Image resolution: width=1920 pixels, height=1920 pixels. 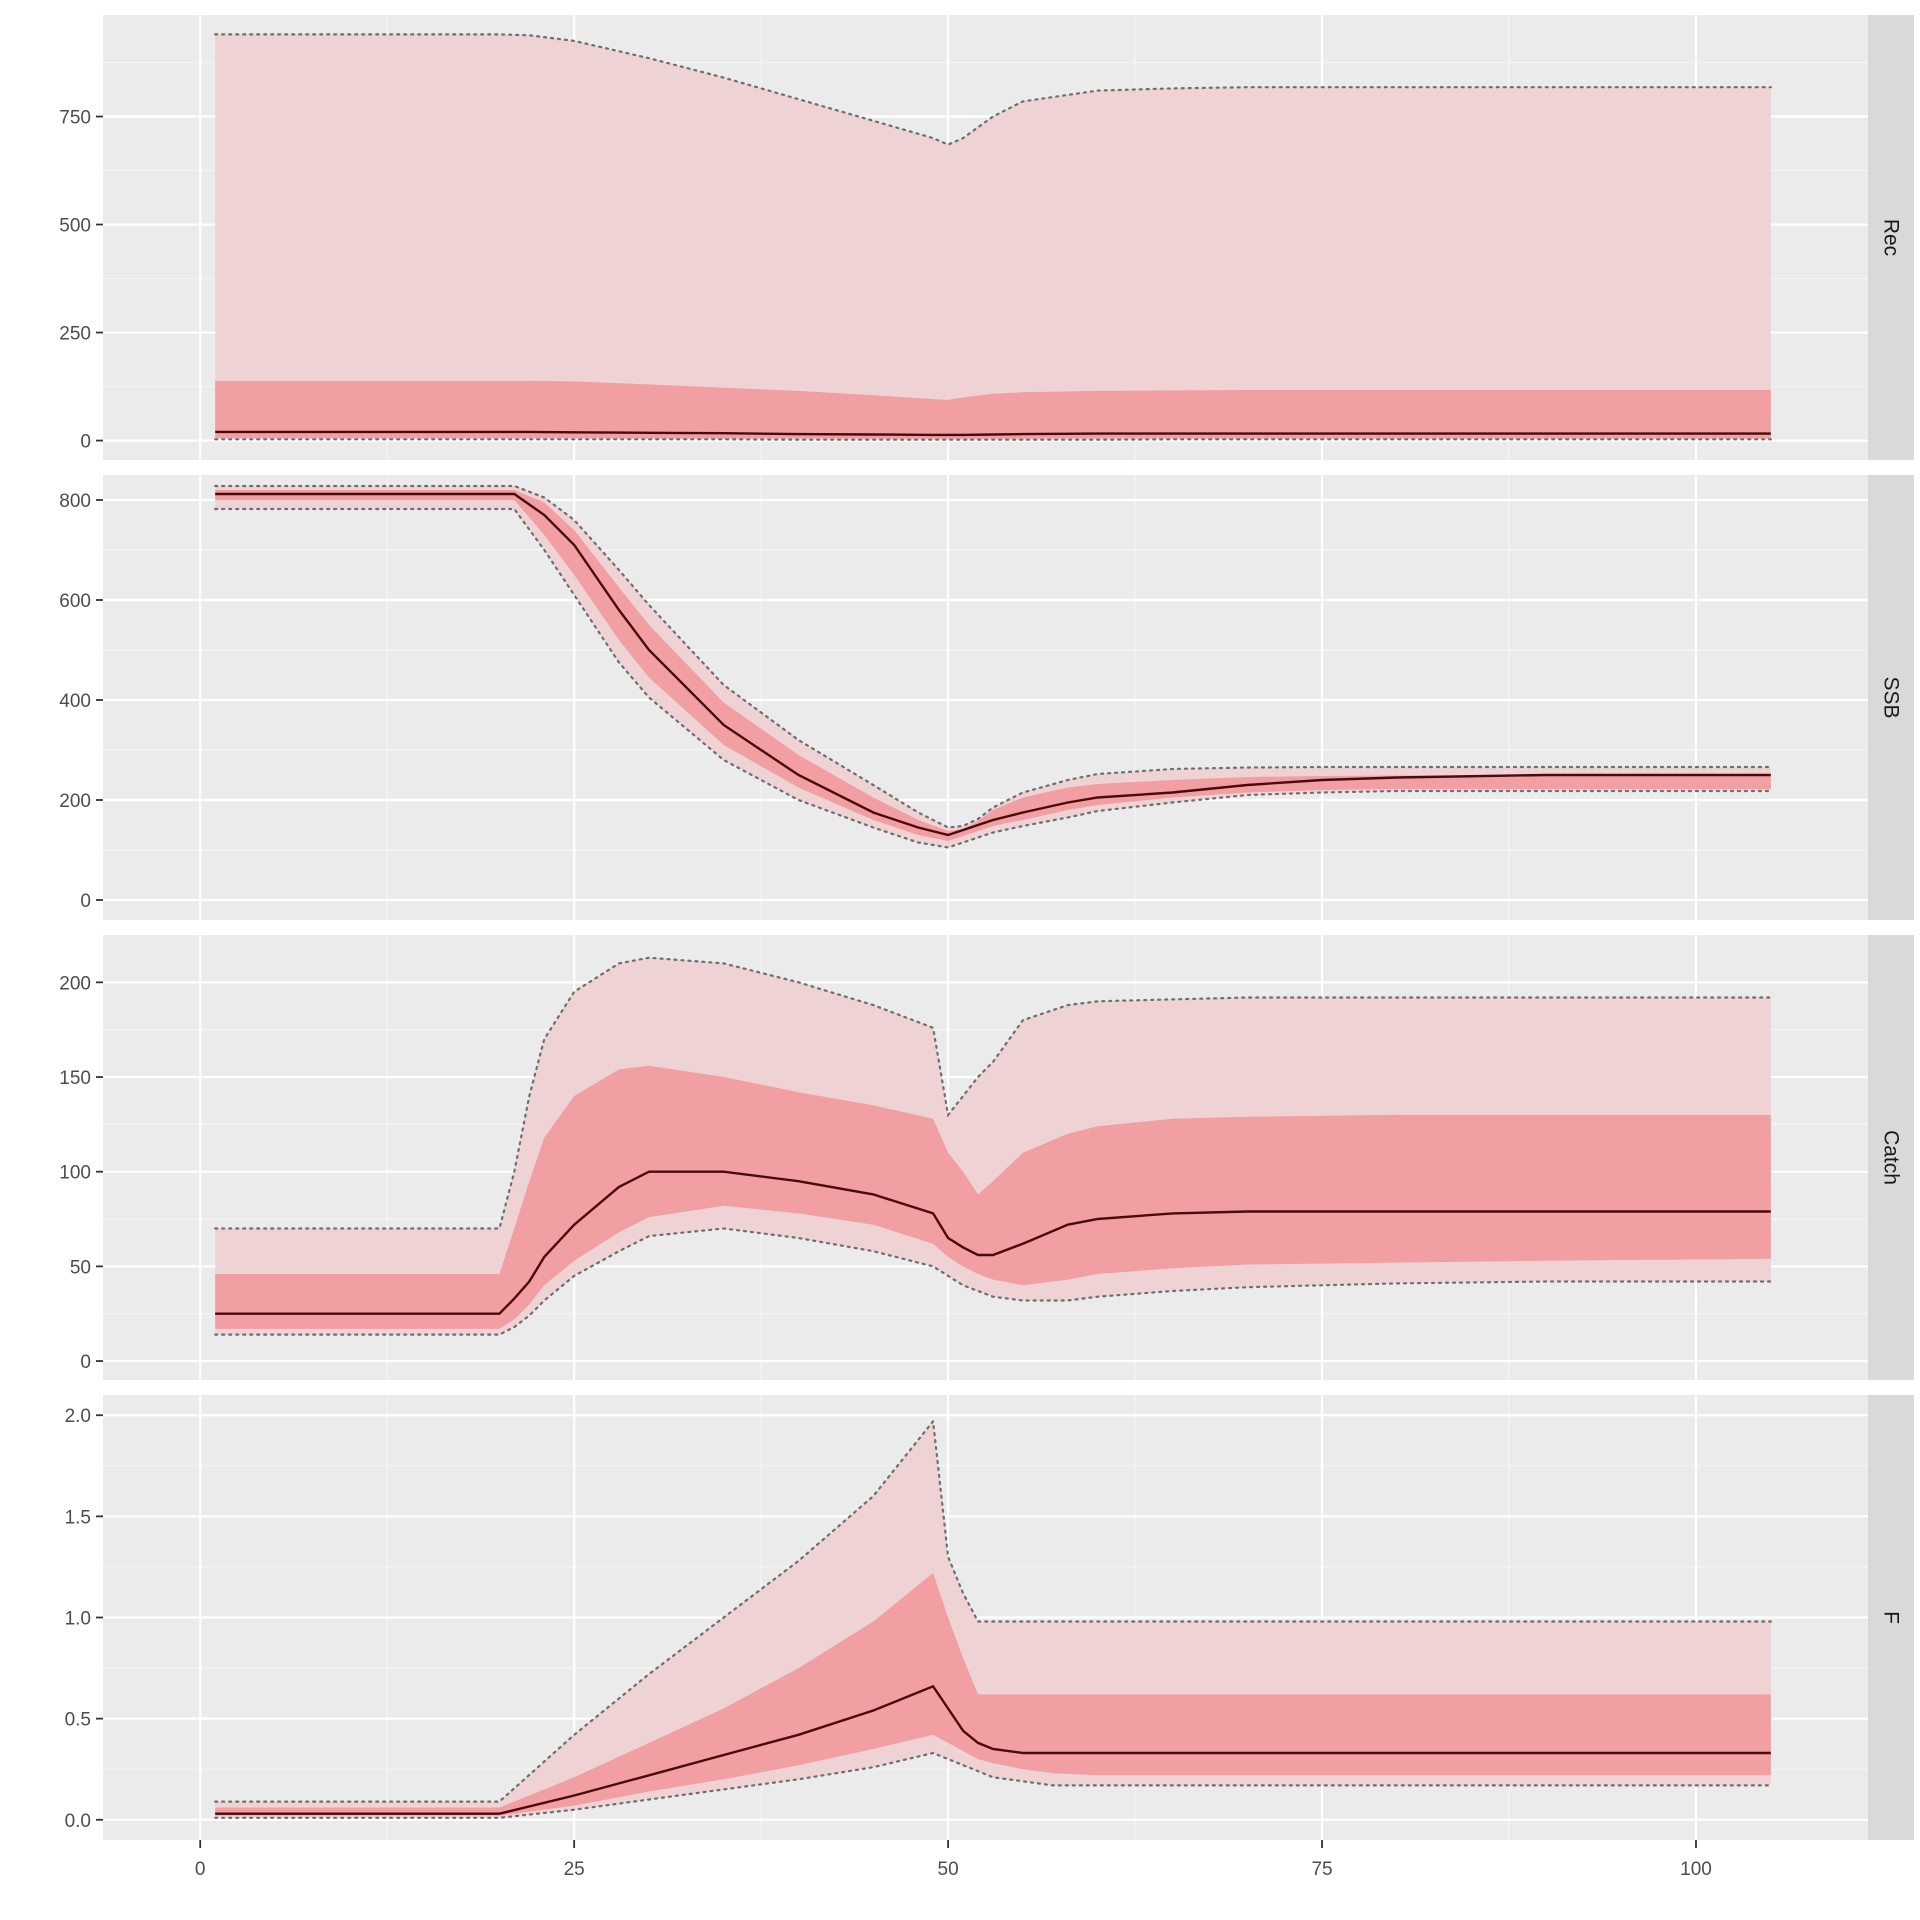 What do you see at coordinates (75, 701) in the screenshot?
I see `y-tick-label: 400` at bounding box center [75, 701].